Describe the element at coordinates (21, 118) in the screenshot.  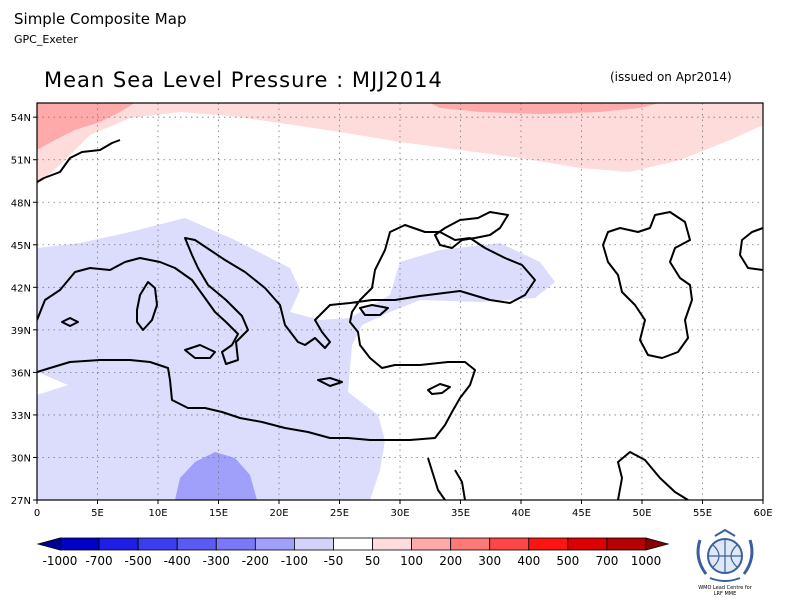
I see `lat-label: 54N` at that location.